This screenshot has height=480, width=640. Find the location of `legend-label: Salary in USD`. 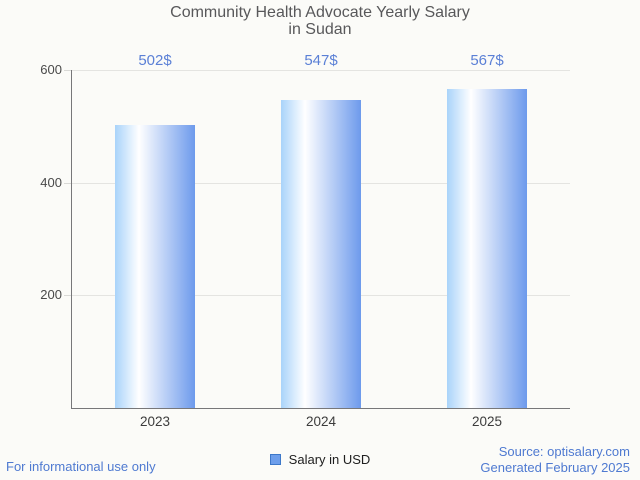

legend-label: Salary in USD is located at coordinates (329, 459).